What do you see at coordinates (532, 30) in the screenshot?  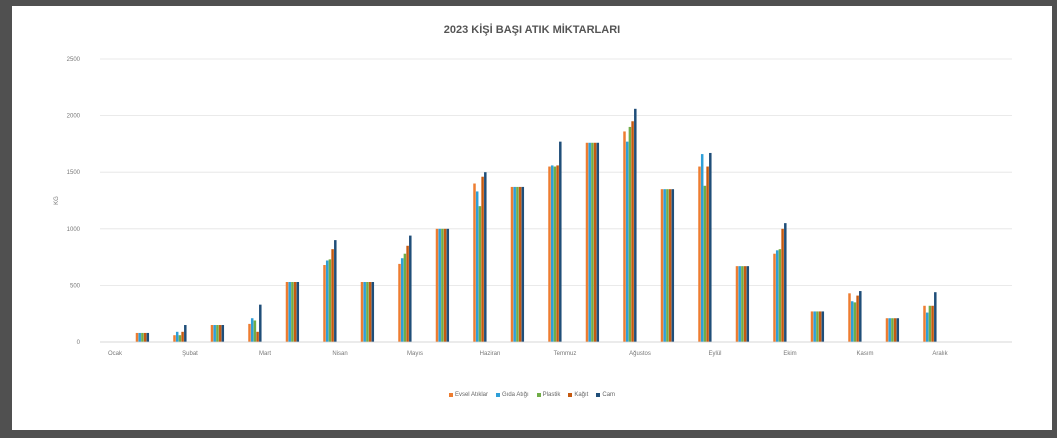 I see `chart-title: 2023 KİŞİ BAŞI ATIK MİKTARLARI` at bounding box center [532, 30].